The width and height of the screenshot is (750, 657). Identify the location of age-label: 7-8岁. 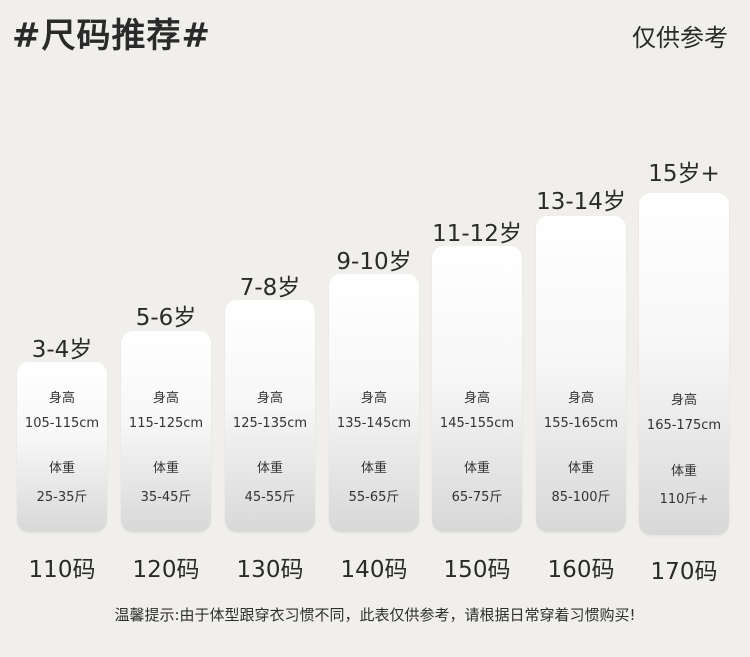
(270, 288).